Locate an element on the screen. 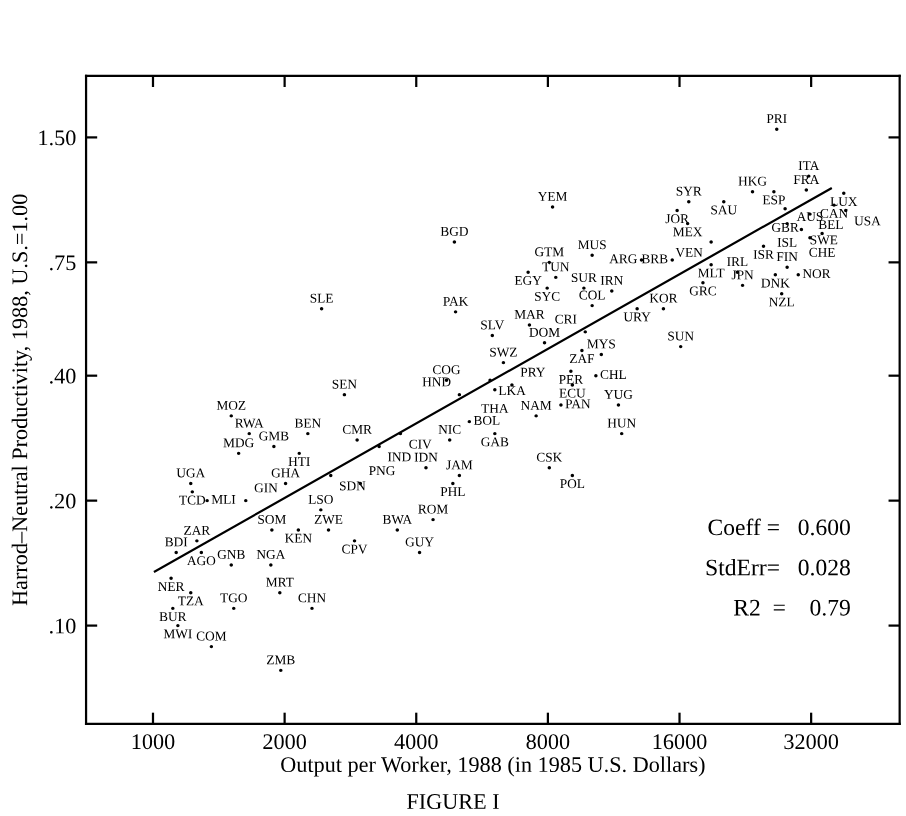  x-tick-label: 4000 is located at coordinates (416, 742).